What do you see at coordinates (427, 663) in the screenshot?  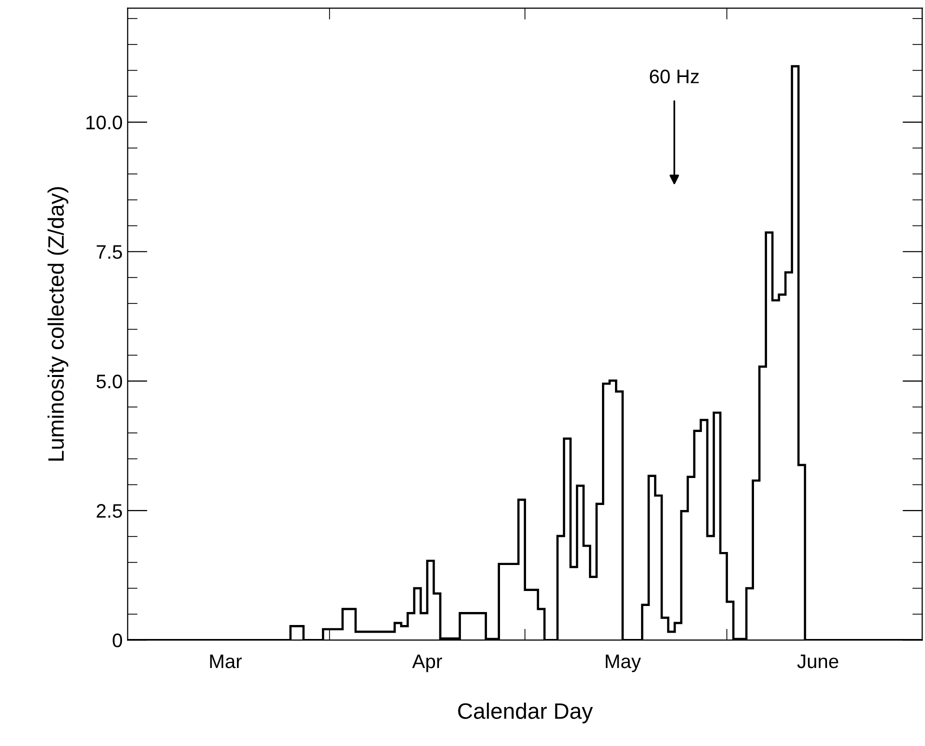 I see `x-tick-label: Apr` at bounding box center [427, 663].